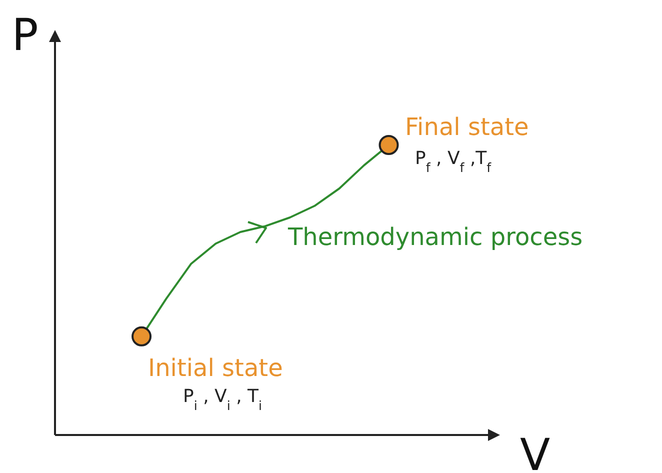 This screenshot has height=473, width=662. I want to click on annotation: P$_{i}$ , V$_{i}$ , T$_{i}$, so click(222, 399).